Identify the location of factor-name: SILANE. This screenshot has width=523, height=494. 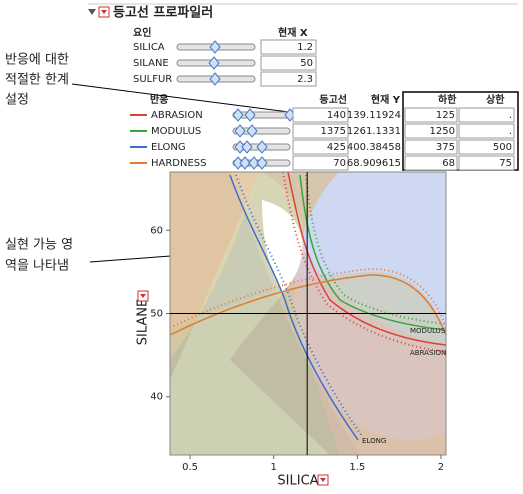
(151, 63).